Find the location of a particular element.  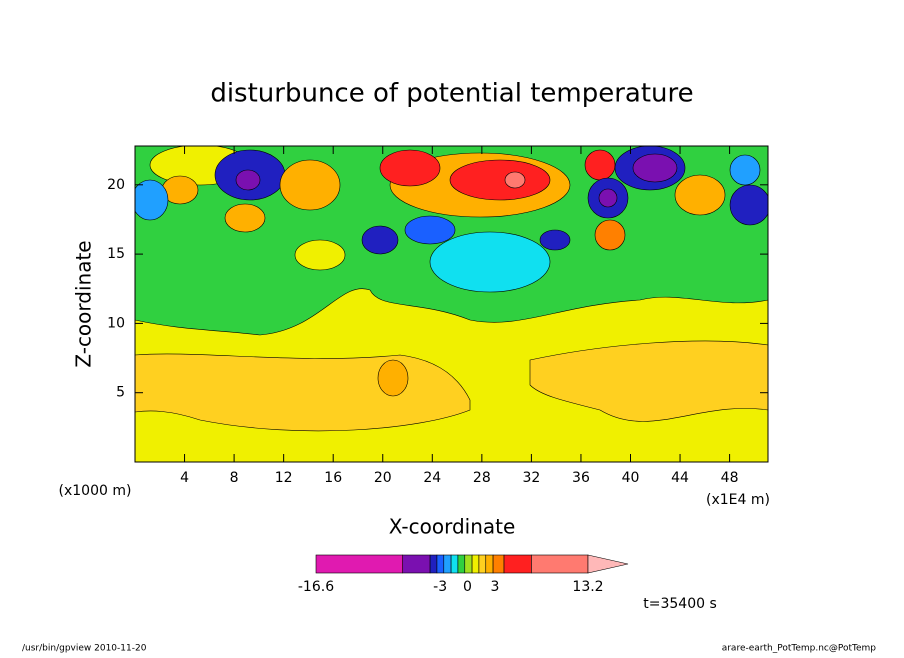

y-tick-label: 10 is located at coordinates (116, 323).